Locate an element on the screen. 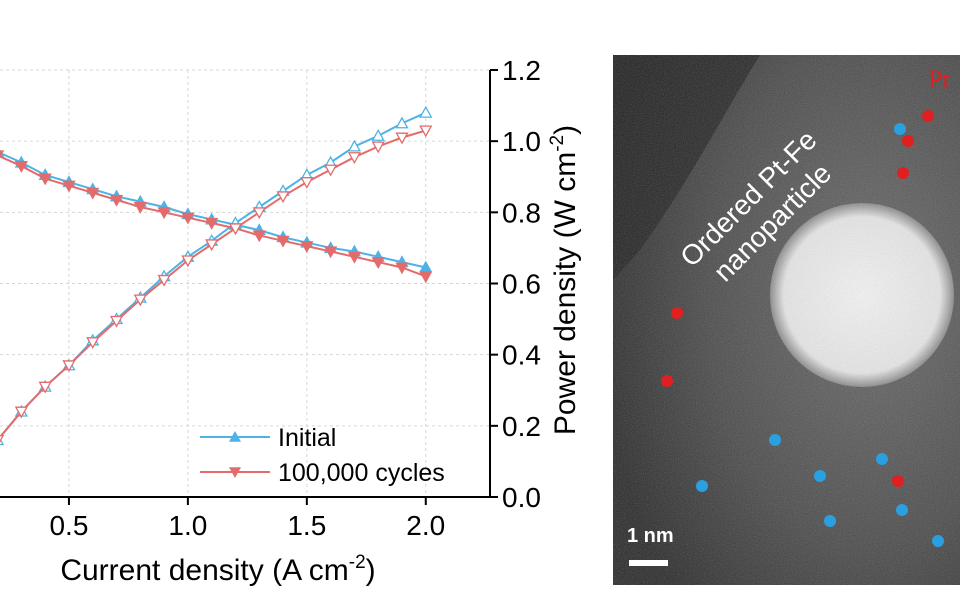 The image size is (960, 605). y2-axis-label-sup: -2 is located at coordinates (557, 143).